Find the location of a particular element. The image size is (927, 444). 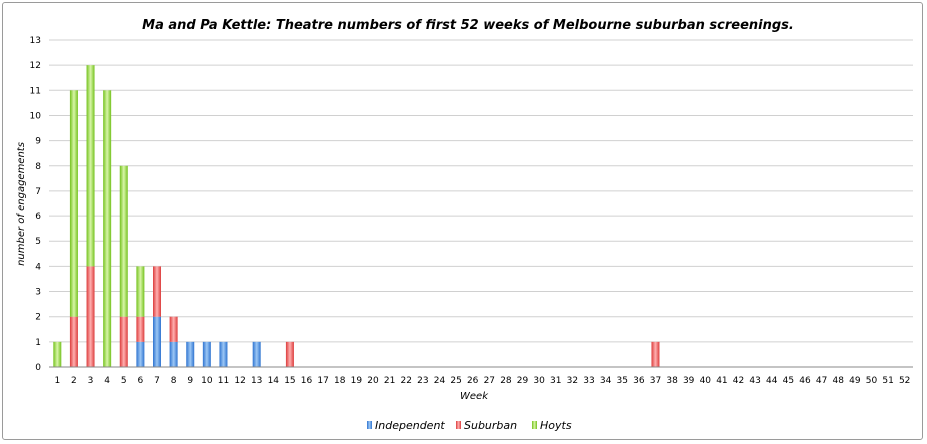

x-tick-label: 28 is located at coordinates (506, 381).